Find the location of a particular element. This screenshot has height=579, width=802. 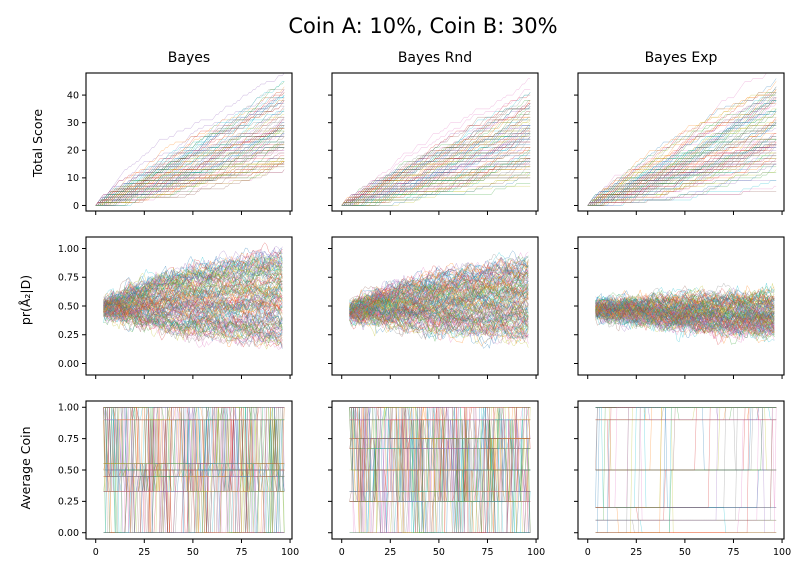

x-tick-label: 0 is located at coordinates (588, 552).